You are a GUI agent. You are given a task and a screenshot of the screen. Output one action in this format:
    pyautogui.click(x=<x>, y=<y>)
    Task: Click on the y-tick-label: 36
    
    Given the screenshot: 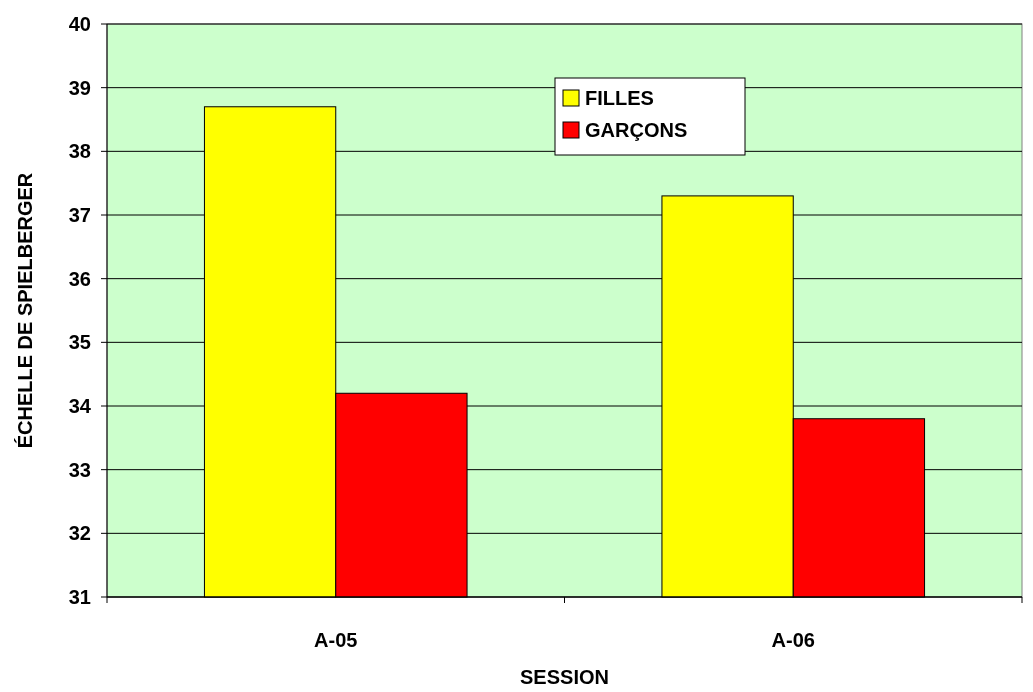 What is the action you would take?
    pyautogui.click(x=79, y=278)
    